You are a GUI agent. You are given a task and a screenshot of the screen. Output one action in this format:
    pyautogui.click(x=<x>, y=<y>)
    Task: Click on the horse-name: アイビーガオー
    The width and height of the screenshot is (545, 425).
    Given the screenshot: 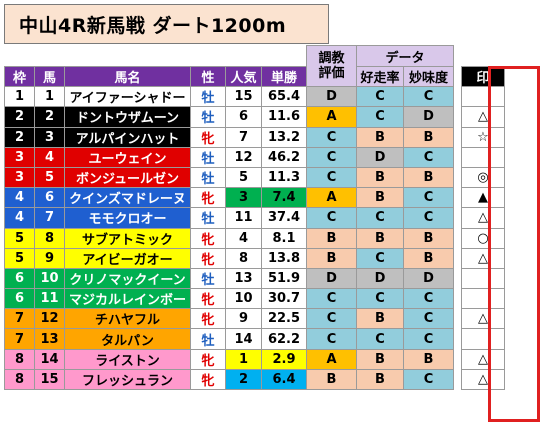 What is the action you would take?
    pyautogui.click(x=127, y=258)
    